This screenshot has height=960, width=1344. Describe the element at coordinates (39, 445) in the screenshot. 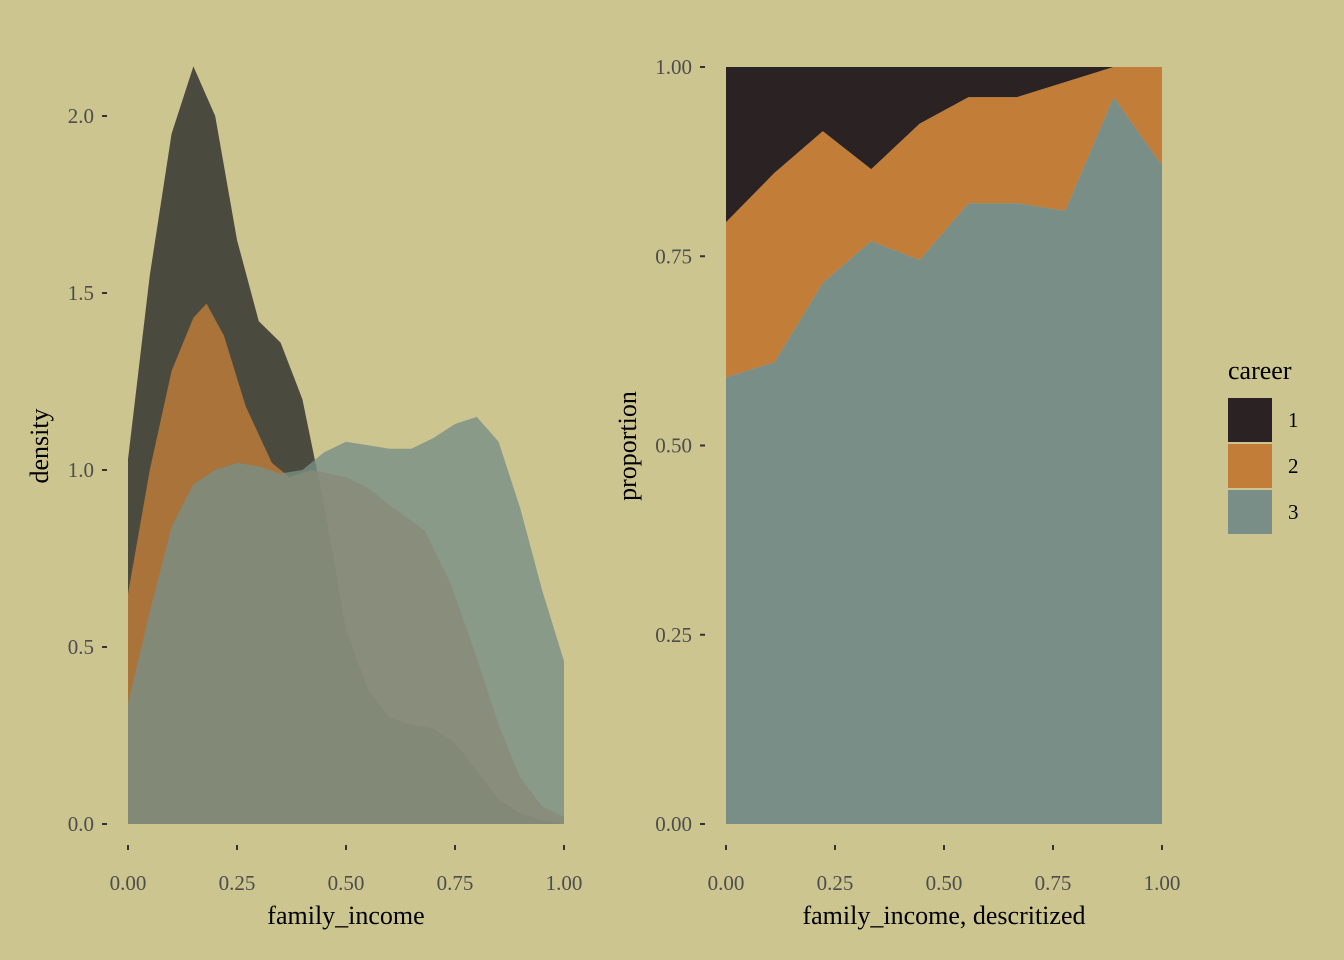

I see `density-y-axis-title: density` at that location.